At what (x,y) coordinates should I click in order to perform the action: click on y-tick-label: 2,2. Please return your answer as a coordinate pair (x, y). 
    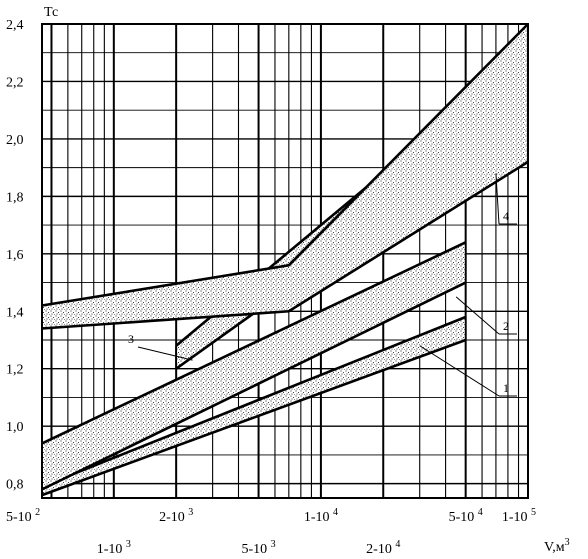
    Looking at the image, I should click on (15, 82).